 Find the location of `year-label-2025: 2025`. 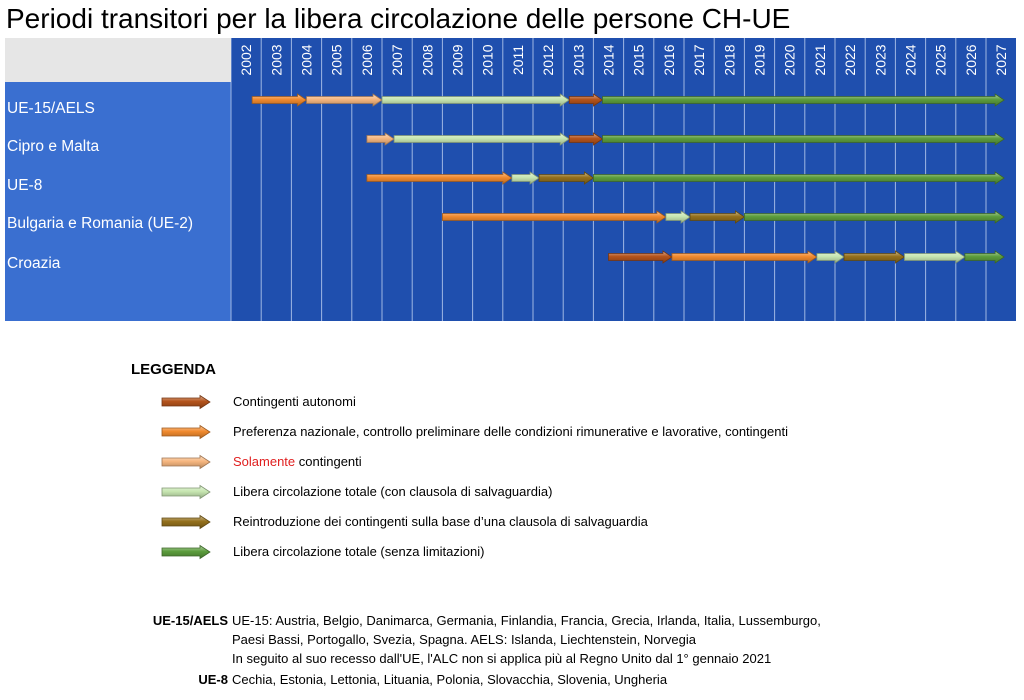

year-label-2025: 2025 is located at coordinates (941, 59).